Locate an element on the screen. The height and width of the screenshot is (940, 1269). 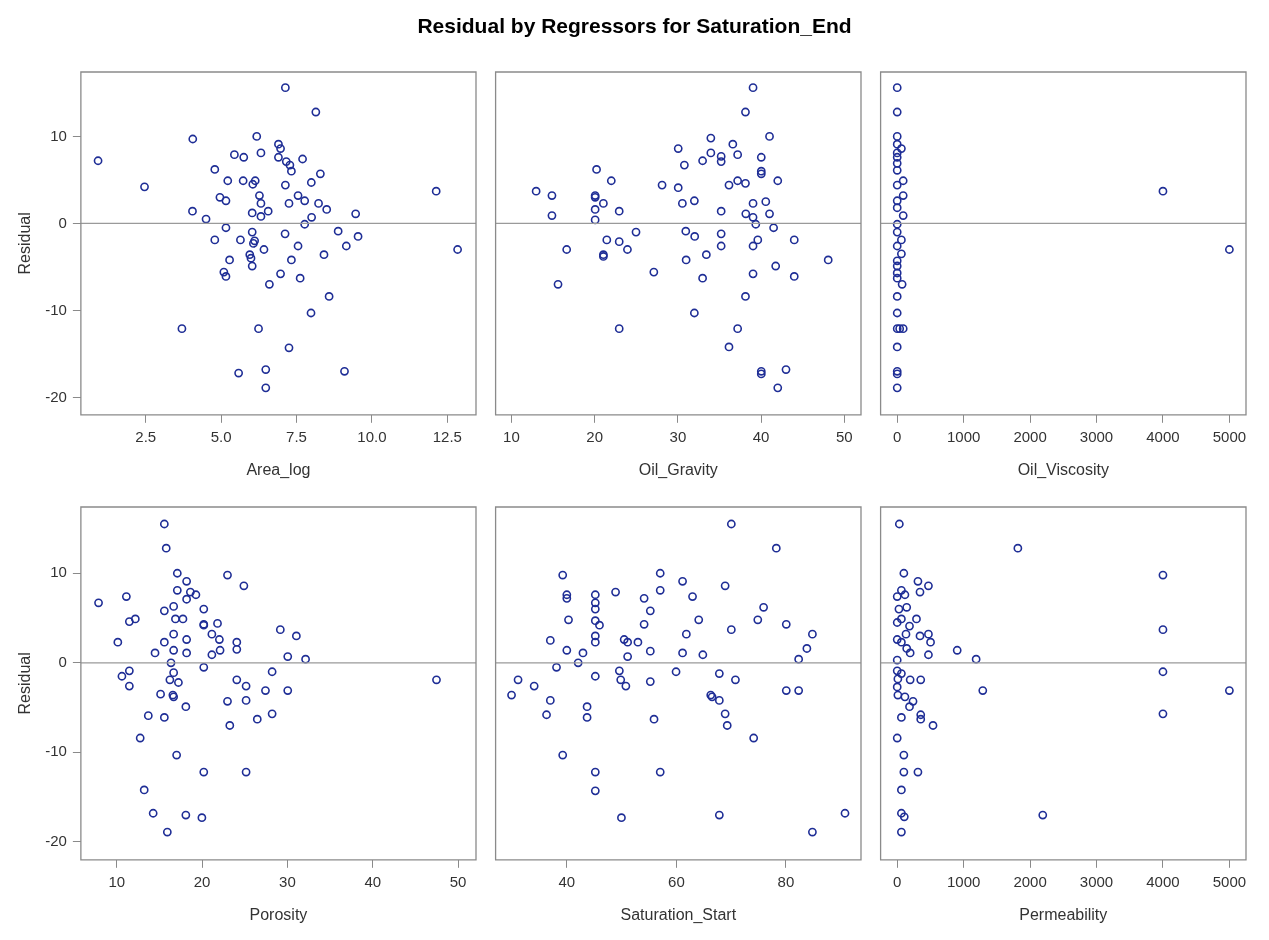
x-tick-label: 2.5 is located at coordinates (146, 436).